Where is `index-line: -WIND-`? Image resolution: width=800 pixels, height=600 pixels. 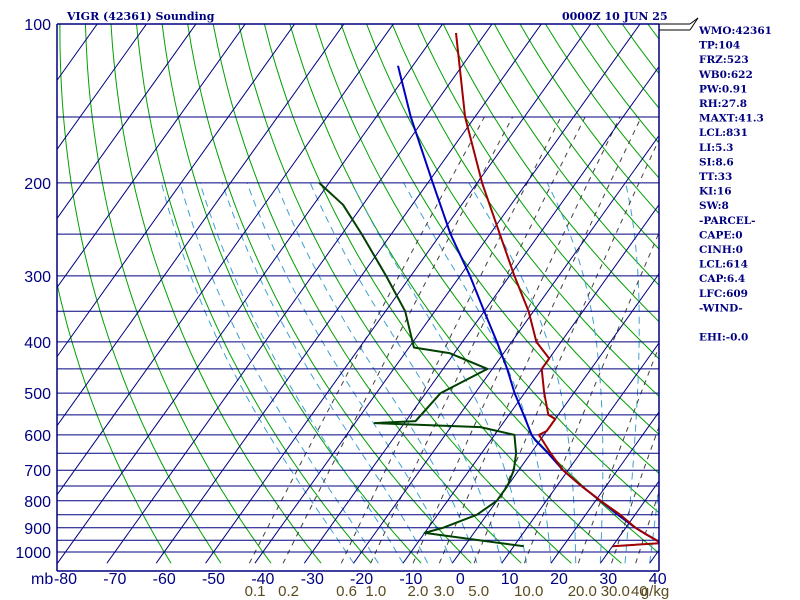 index-line: -WIND- is located at coordinates (721, 308).